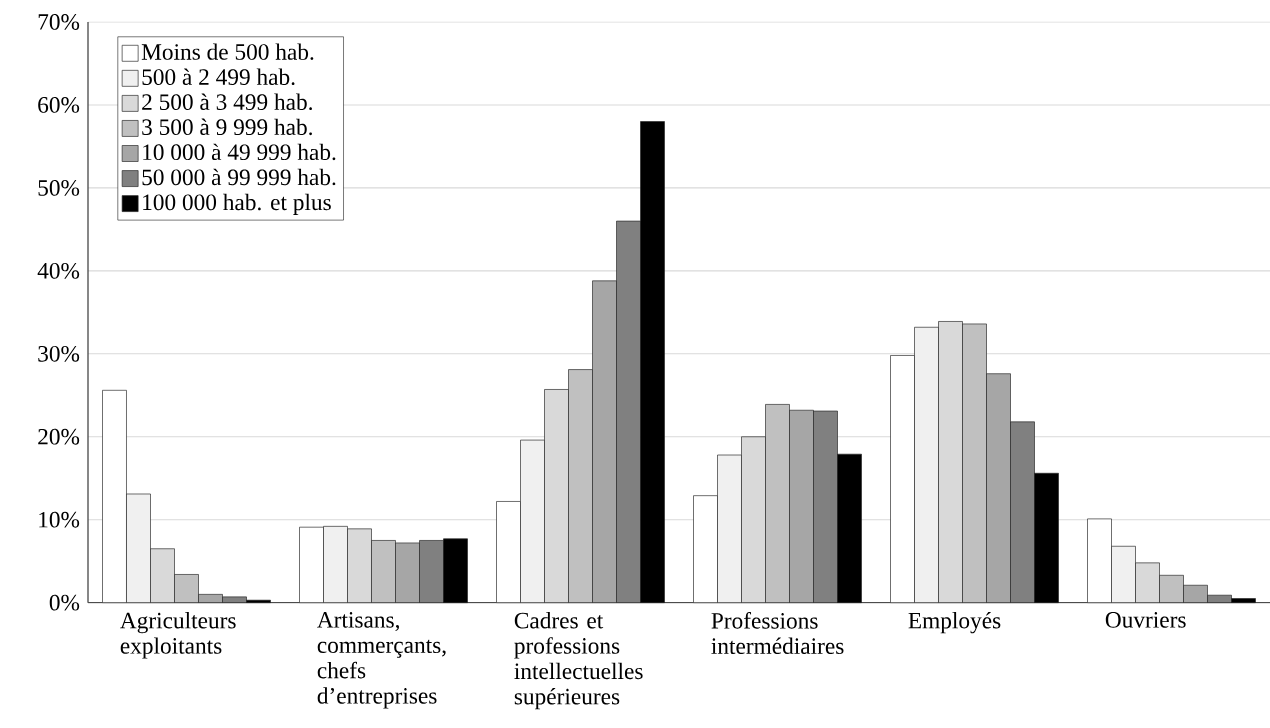  What do you see at coordinates (777, 633) in the screenshot?
I see `x-tick-label: Professions intermédiaires` at bounding box center [777, 633].